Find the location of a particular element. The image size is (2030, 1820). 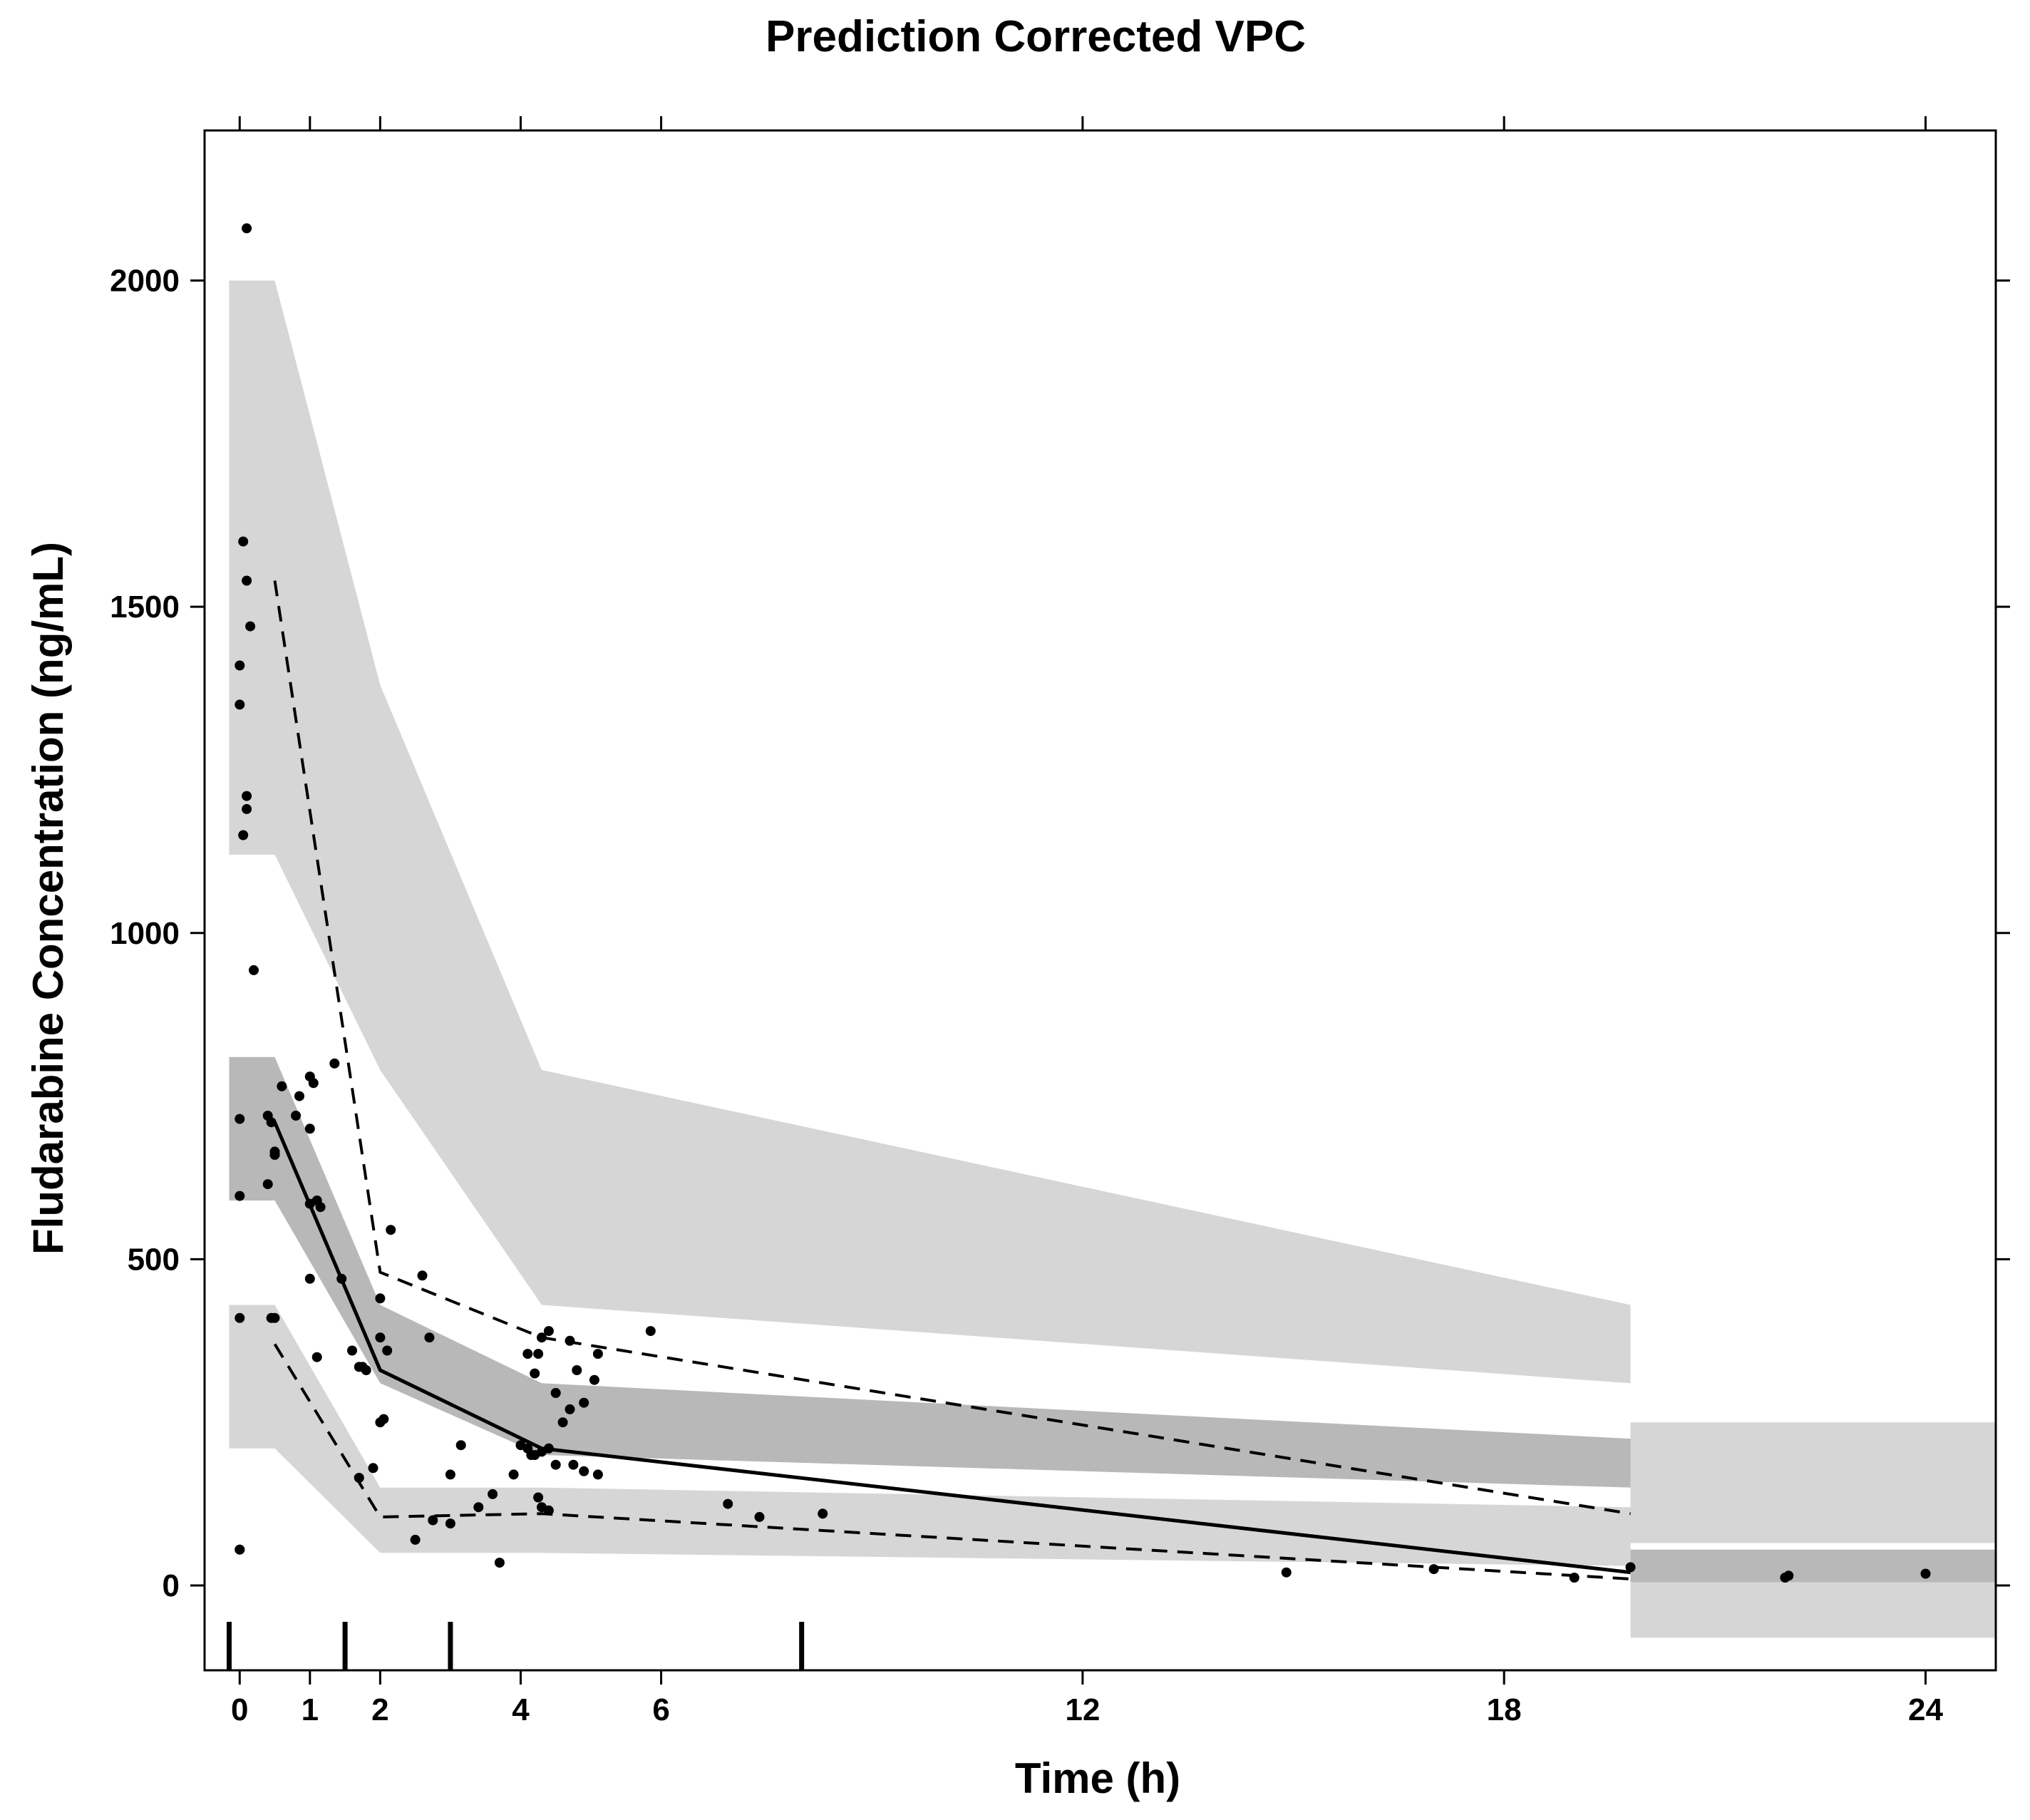

y-tick-label: 500 is located at coordinates (154, 1259).